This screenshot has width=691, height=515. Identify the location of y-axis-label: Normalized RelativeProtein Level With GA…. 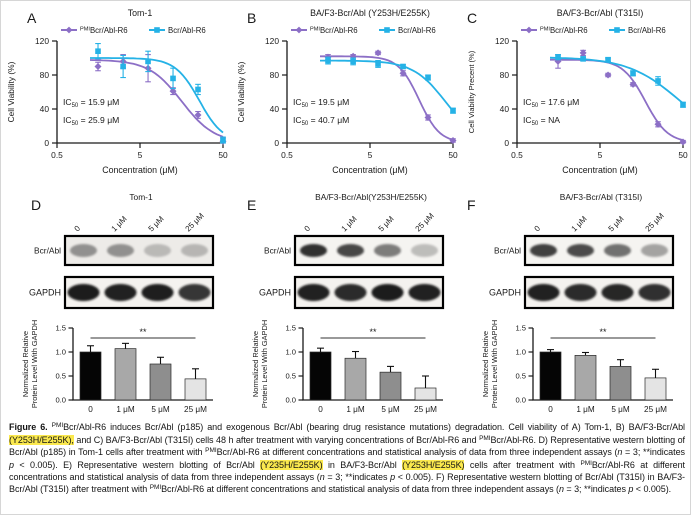
(260, 364).